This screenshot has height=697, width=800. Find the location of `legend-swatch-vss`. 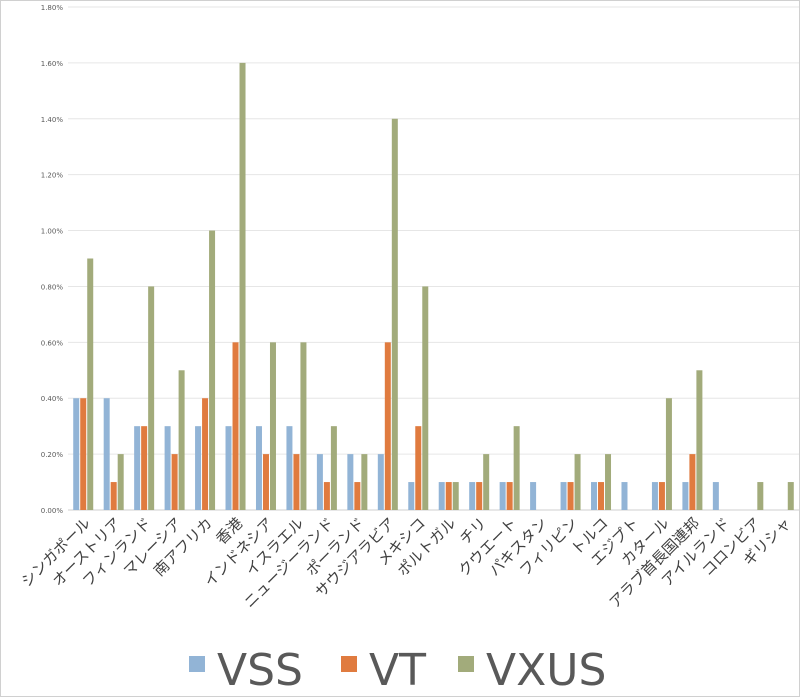

legend-swatch-vss is located at coordinates (197, 664).